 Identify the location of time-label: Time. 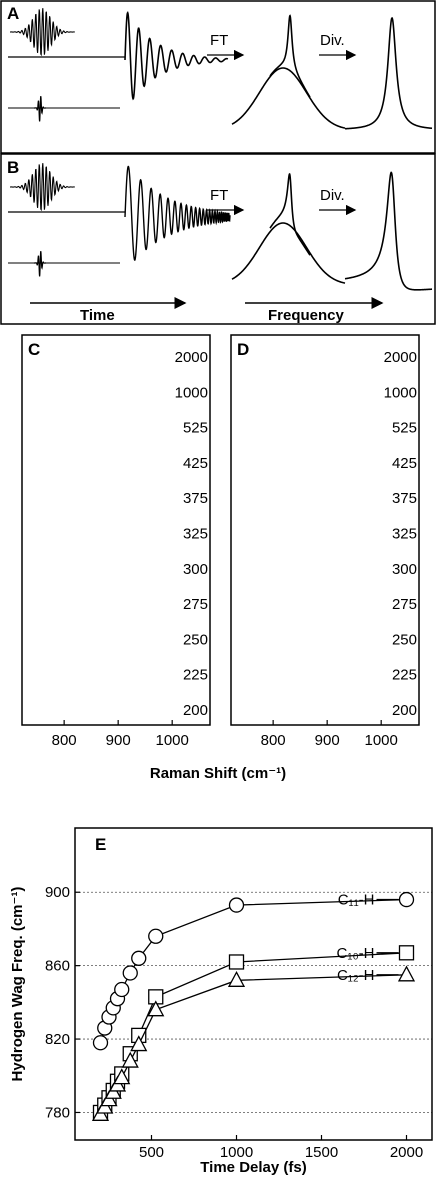
(97, 315).